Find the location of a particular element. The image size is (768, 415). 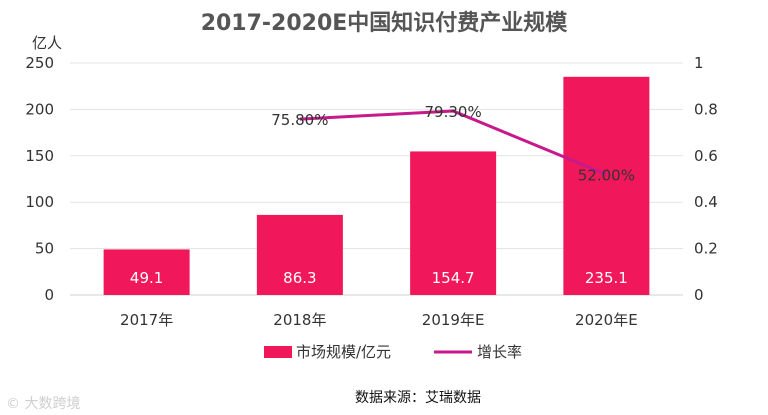

y2-axis-ticks: 0 0.2 0.4 0.6 0.8 1 is located at coordinates (706, 179).